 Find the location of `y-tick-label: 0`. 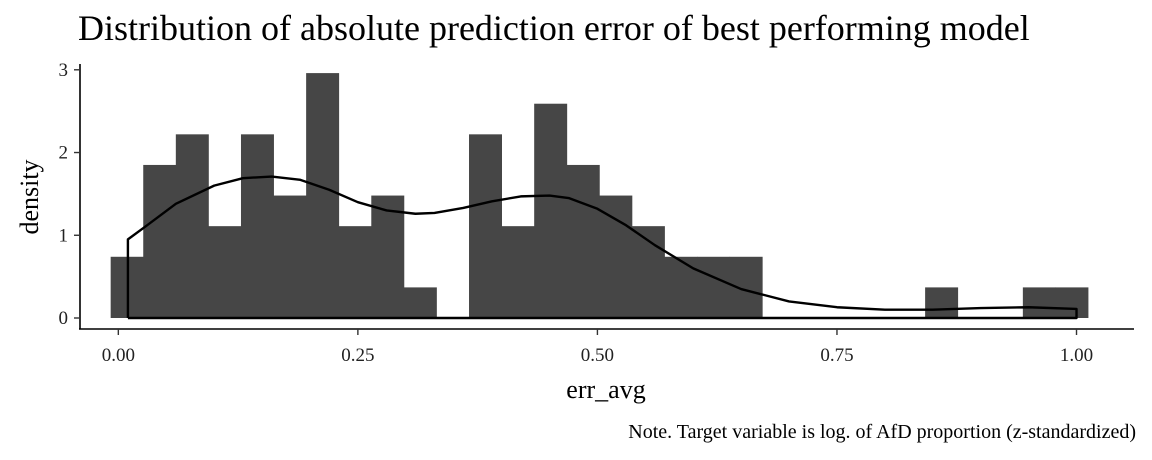

y-tick-label: 0 is located at coordinates (64, 318).